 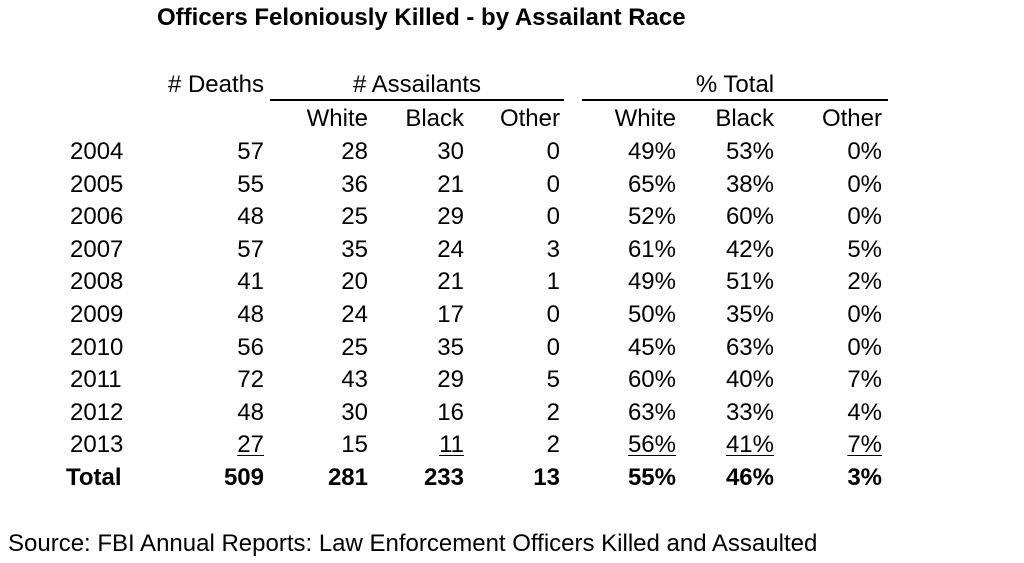 I want to click on header-pct-total: % Total, so click(x=735, y=84).